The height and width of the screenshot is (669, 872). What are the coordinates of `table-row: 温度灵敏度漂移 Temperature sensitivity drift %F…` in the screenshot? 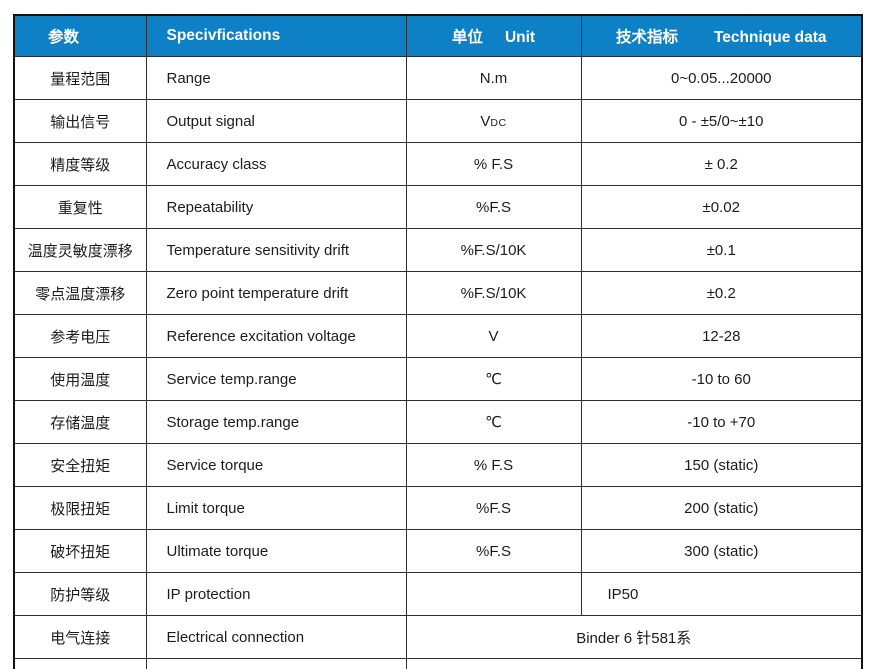 It's located at (438, 250).